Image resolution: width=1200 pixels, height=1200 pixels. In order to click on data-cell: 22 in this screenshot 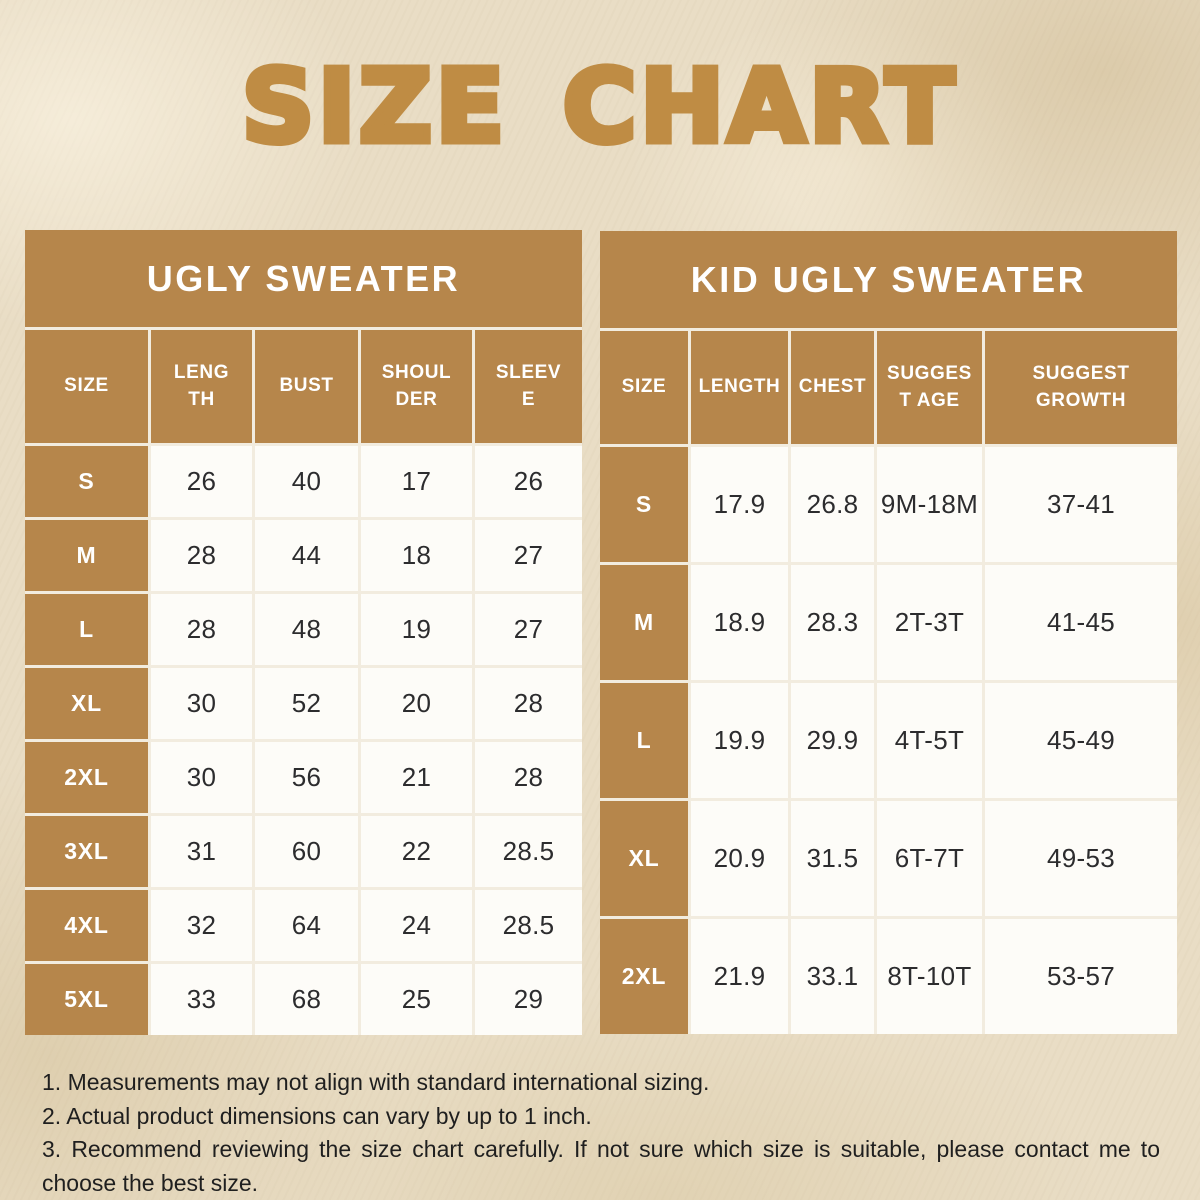, I will do `click(416, 851)`.